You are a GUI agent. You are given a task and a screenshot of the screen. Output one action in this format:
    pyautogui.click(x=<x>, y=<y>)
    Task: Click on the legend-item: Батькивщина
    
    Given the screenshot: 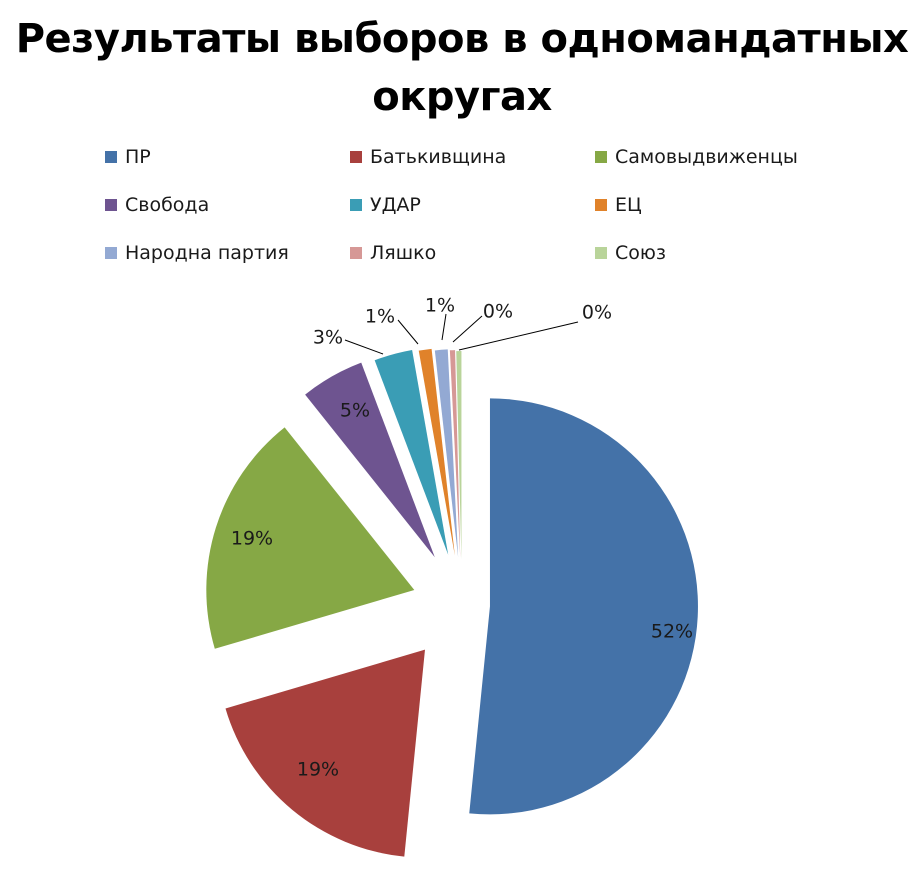 What is the action you would take?
    pyautogui.click(x=472, y=157)
    